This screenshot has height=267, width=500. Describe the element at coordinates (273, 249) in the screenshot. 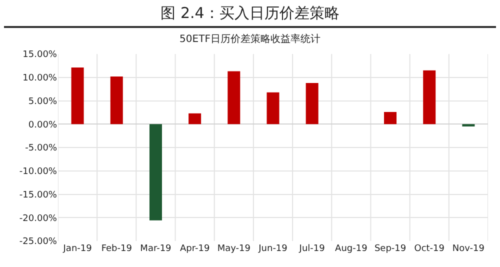

I see `x-tick-label: Jun-19` at that location.